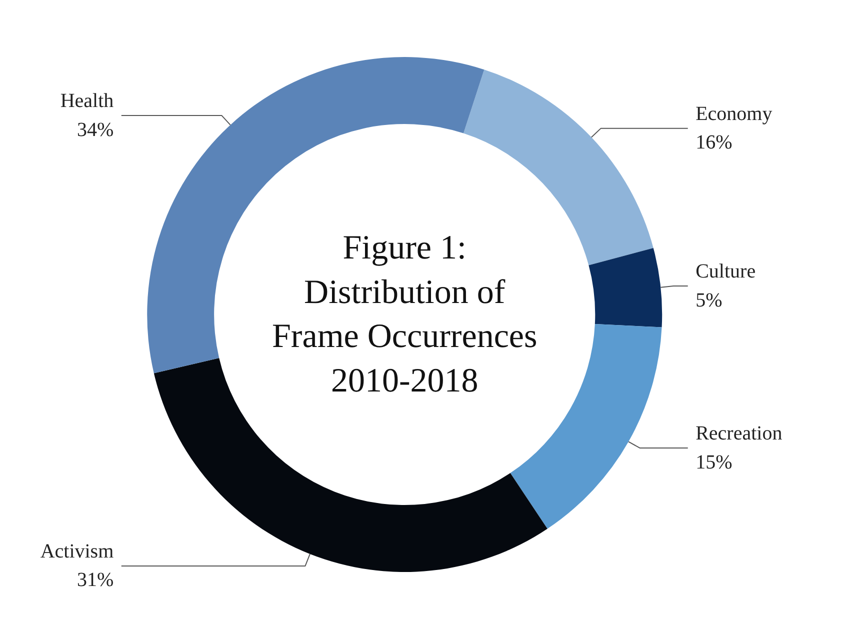 Image resolution: width=852 pixels, height=628 pixels. I want to click on slice-label: Culture, so click(726, 271).